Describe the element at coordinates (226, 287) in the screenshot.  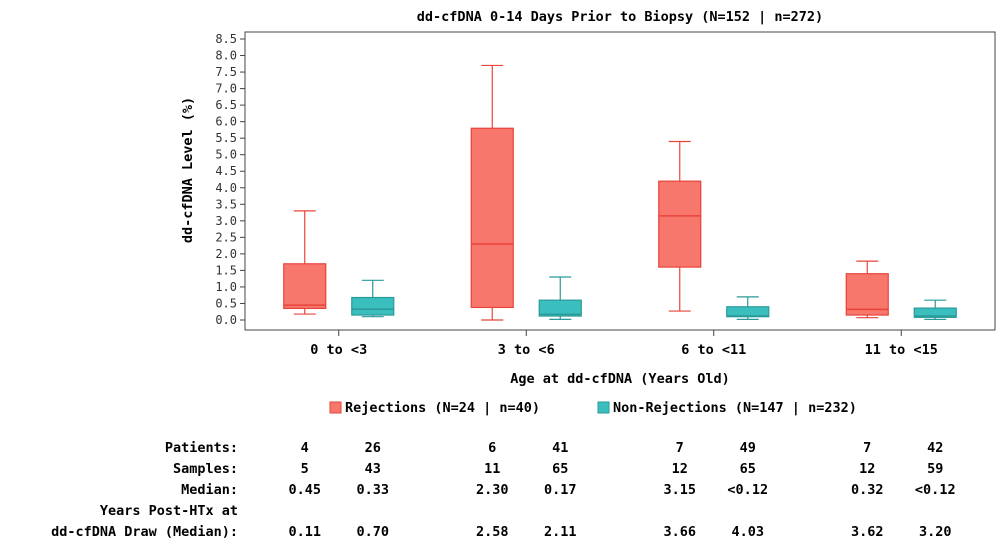
I see `y-tick-label: 1.0` at that location.